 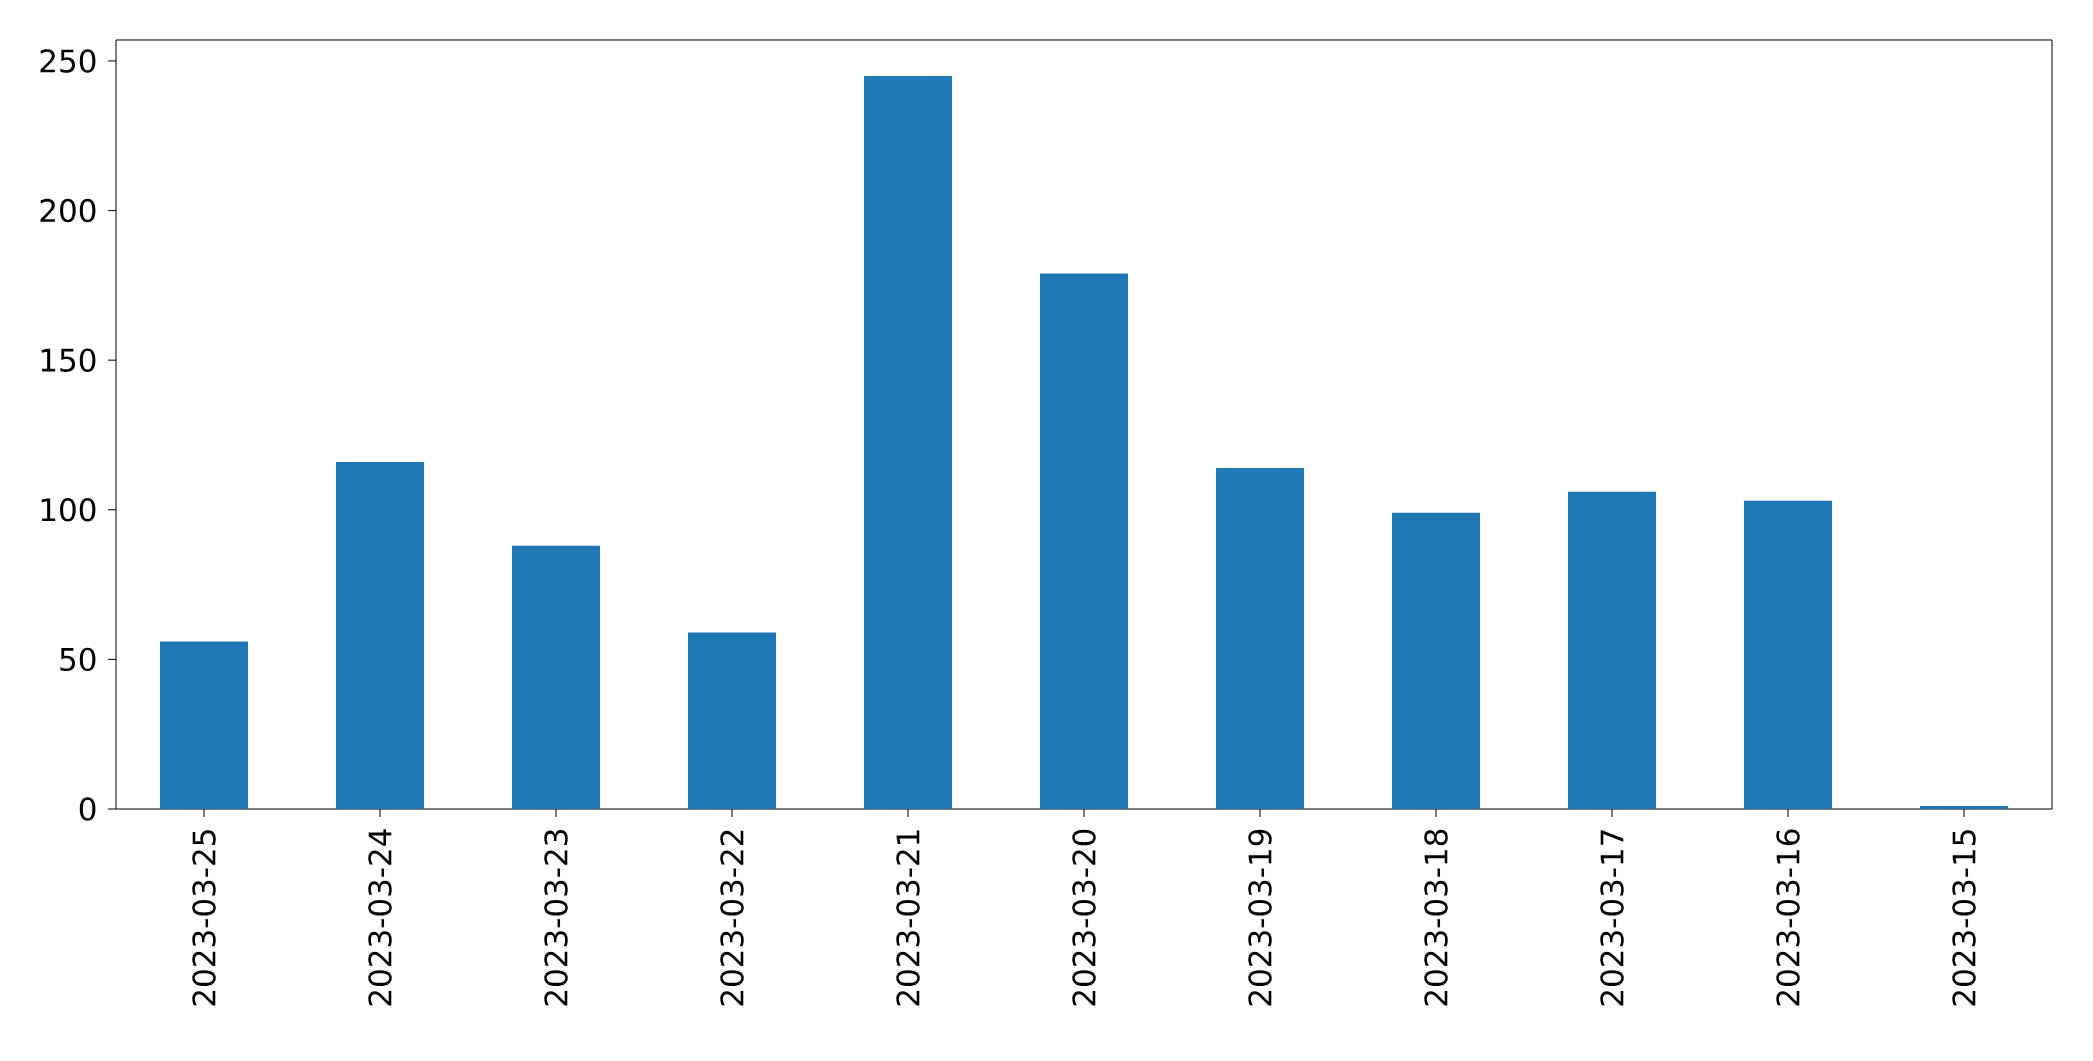 I want to click on x-tick-label: 2023-03-17, so click(x=1612, y=918).